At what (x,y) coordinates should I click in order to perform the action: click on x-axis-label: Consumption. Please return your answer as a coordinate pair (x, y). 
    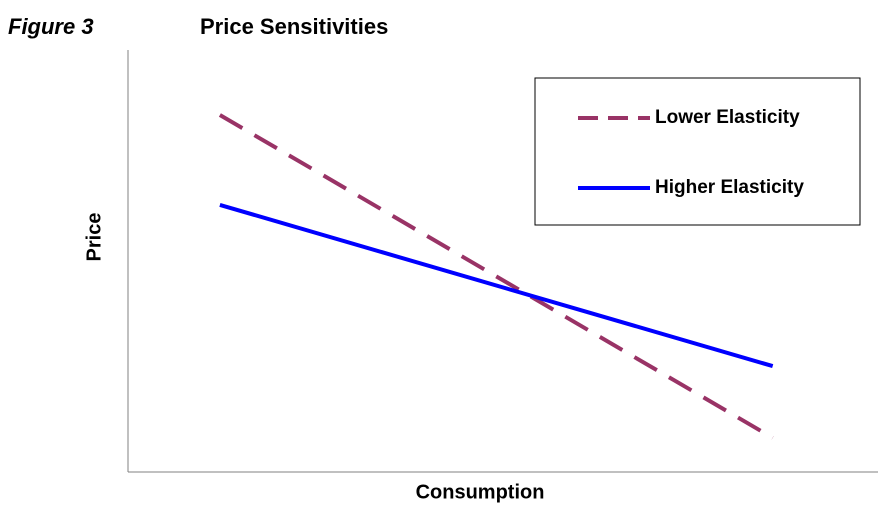
    Looking at the image, I should click on (480, 492).